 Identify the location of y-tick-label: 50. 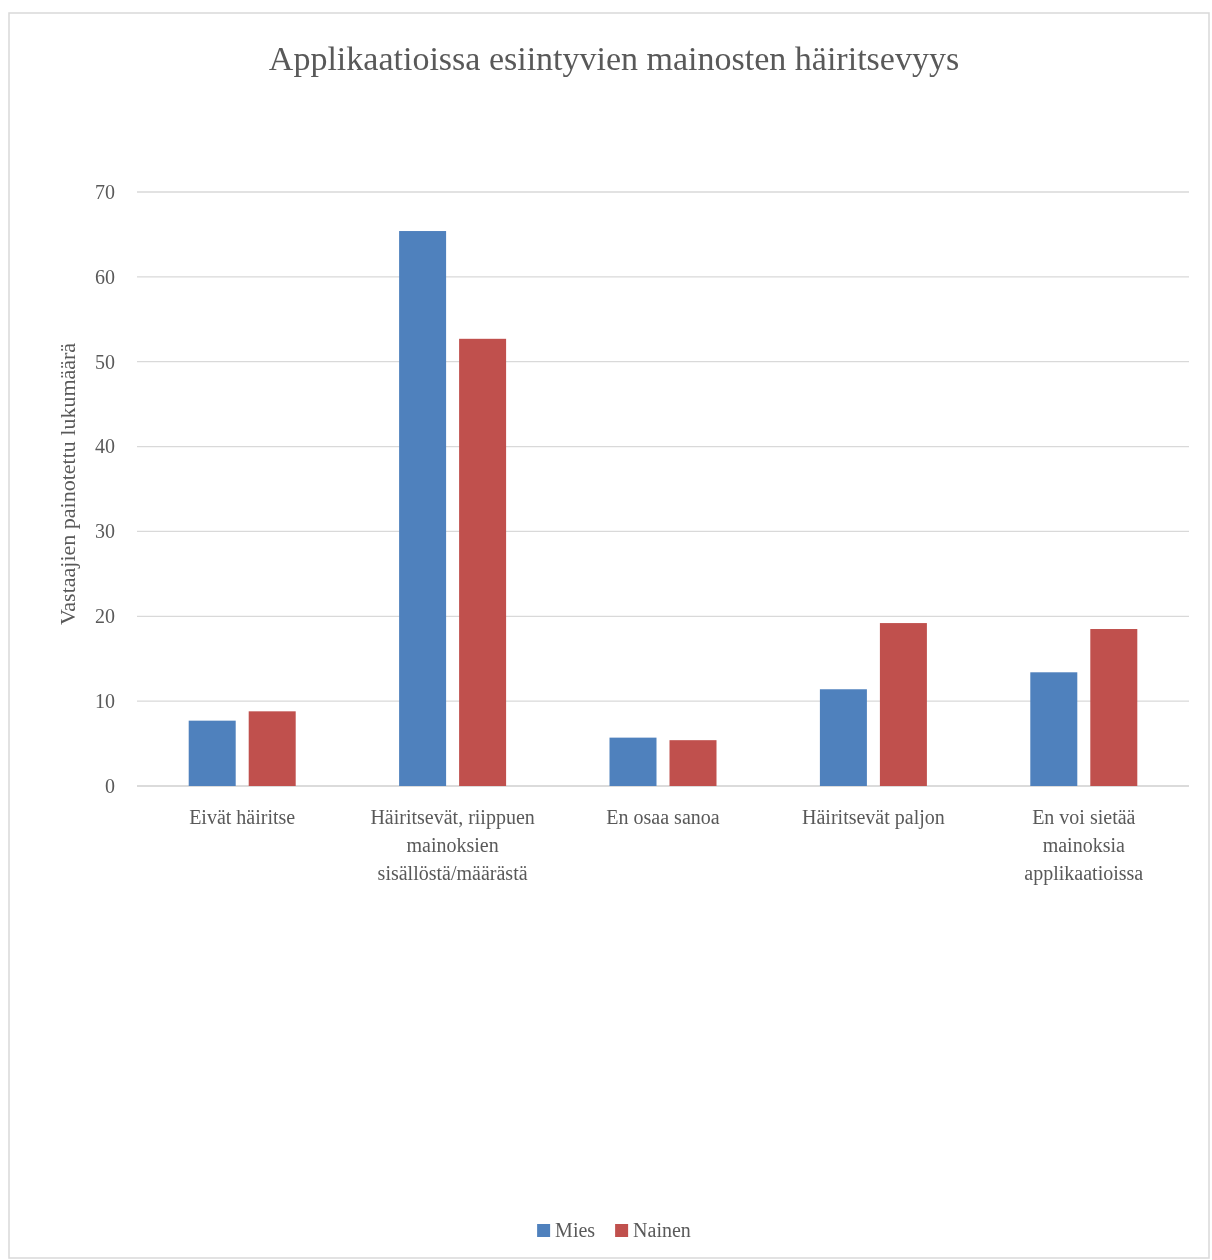
(105, 361).